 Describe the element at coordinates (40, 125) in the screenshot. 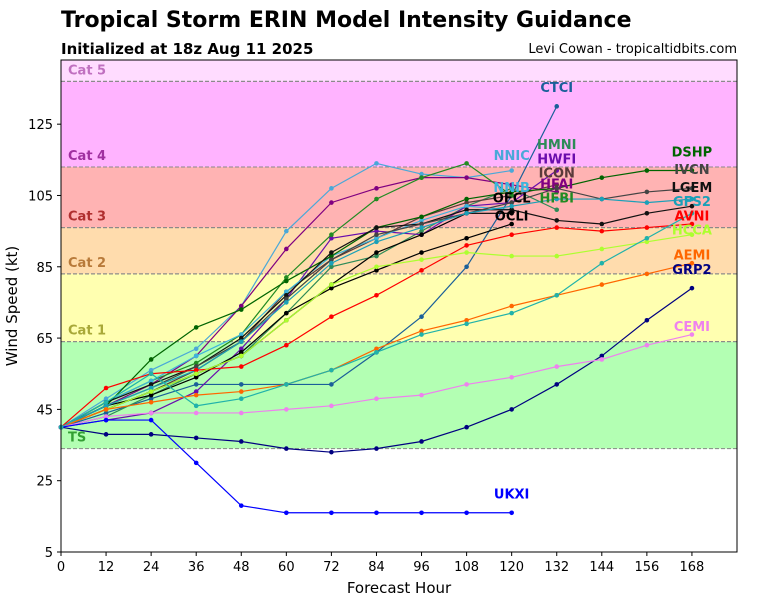

I see `y-tick-label: 125` at that location.